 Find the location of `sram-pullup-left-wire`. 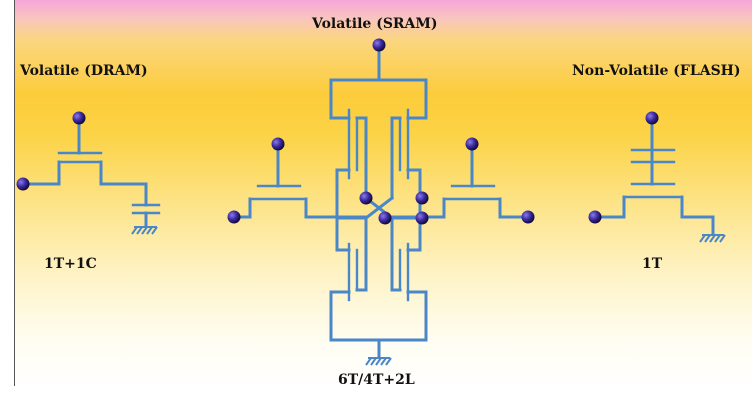

sram-pullup-left-wire is located at coordinates (340, 99).